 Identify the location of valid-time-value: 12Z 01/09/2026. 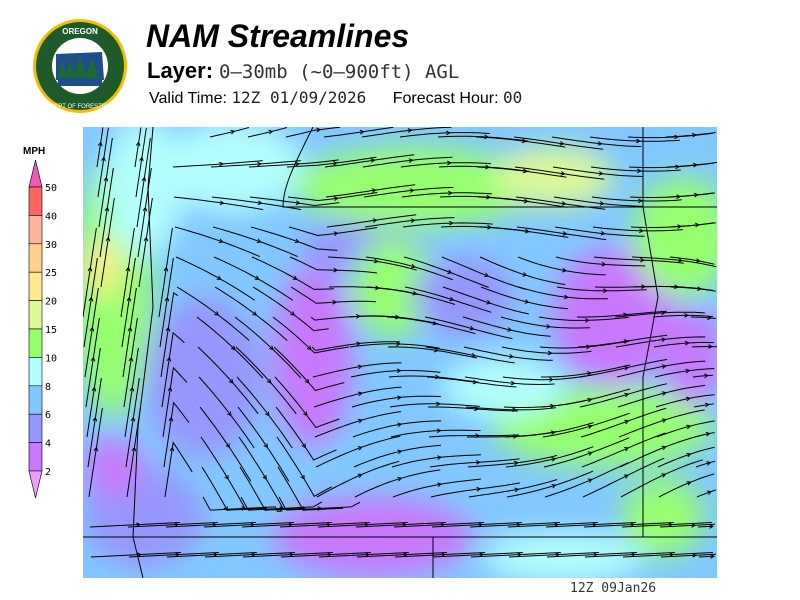
(299, 97).